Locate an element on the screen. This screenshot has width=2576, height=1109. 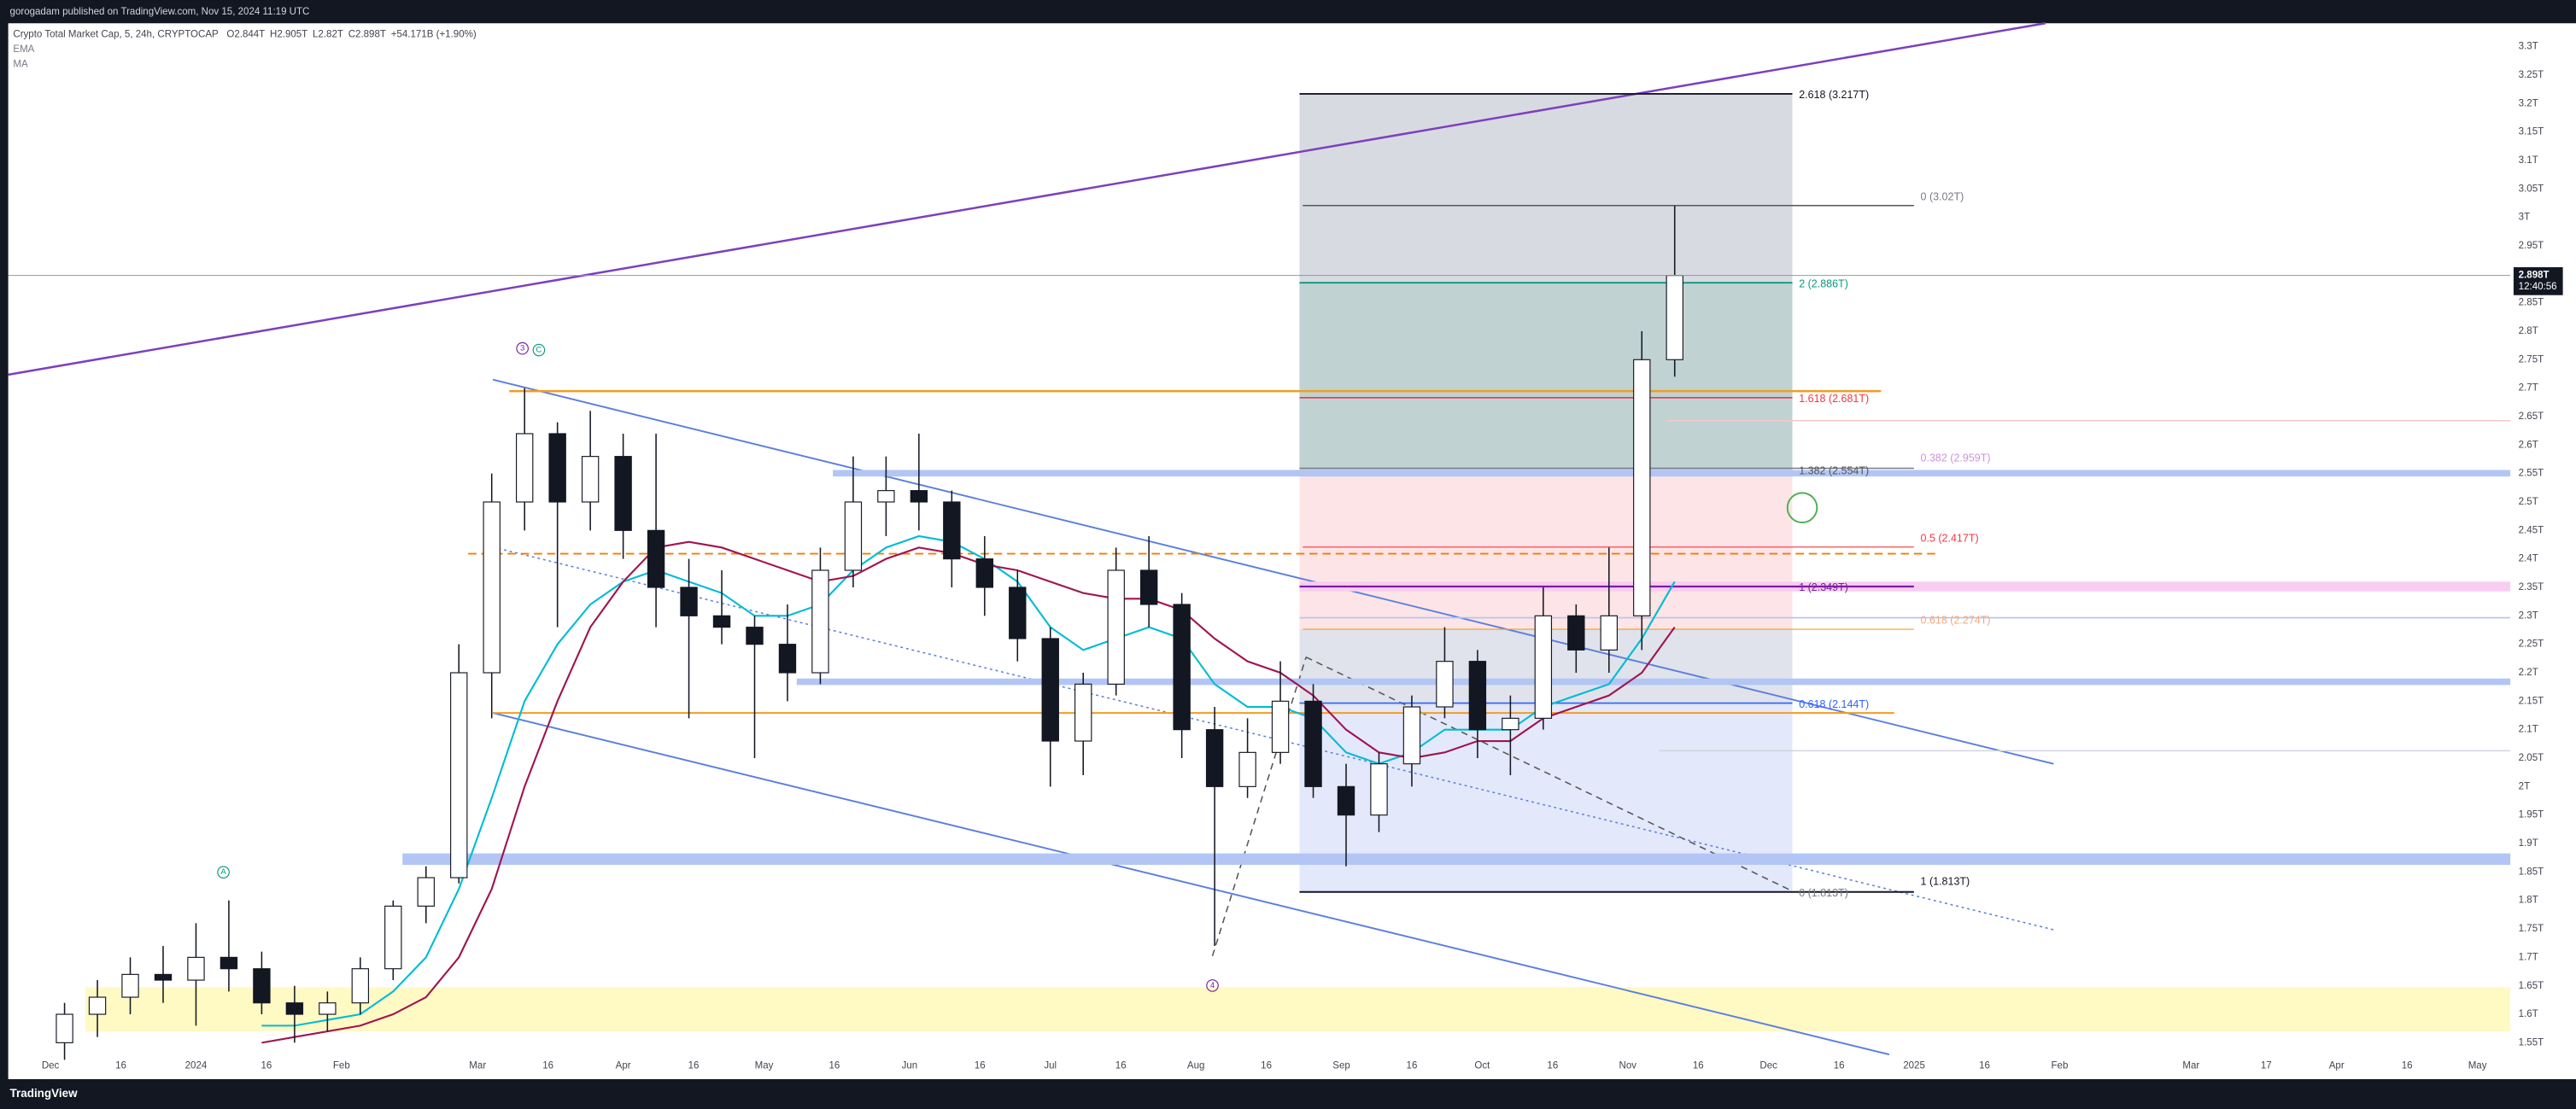
wave-label: 4 is located at coordinates (1212, 985).